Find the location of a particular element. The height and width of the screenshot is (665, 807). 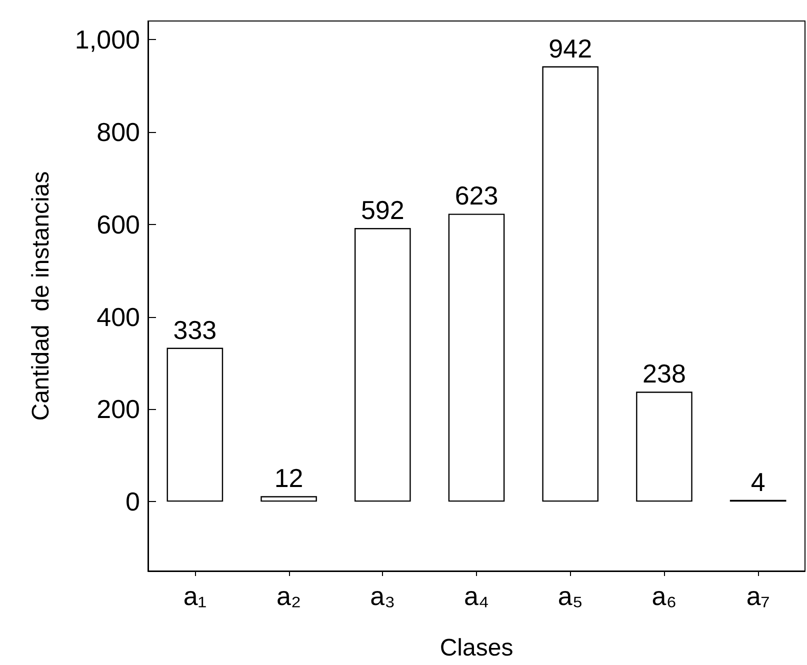

x-tick-label: a₅ is located at coordinates (570, 596).